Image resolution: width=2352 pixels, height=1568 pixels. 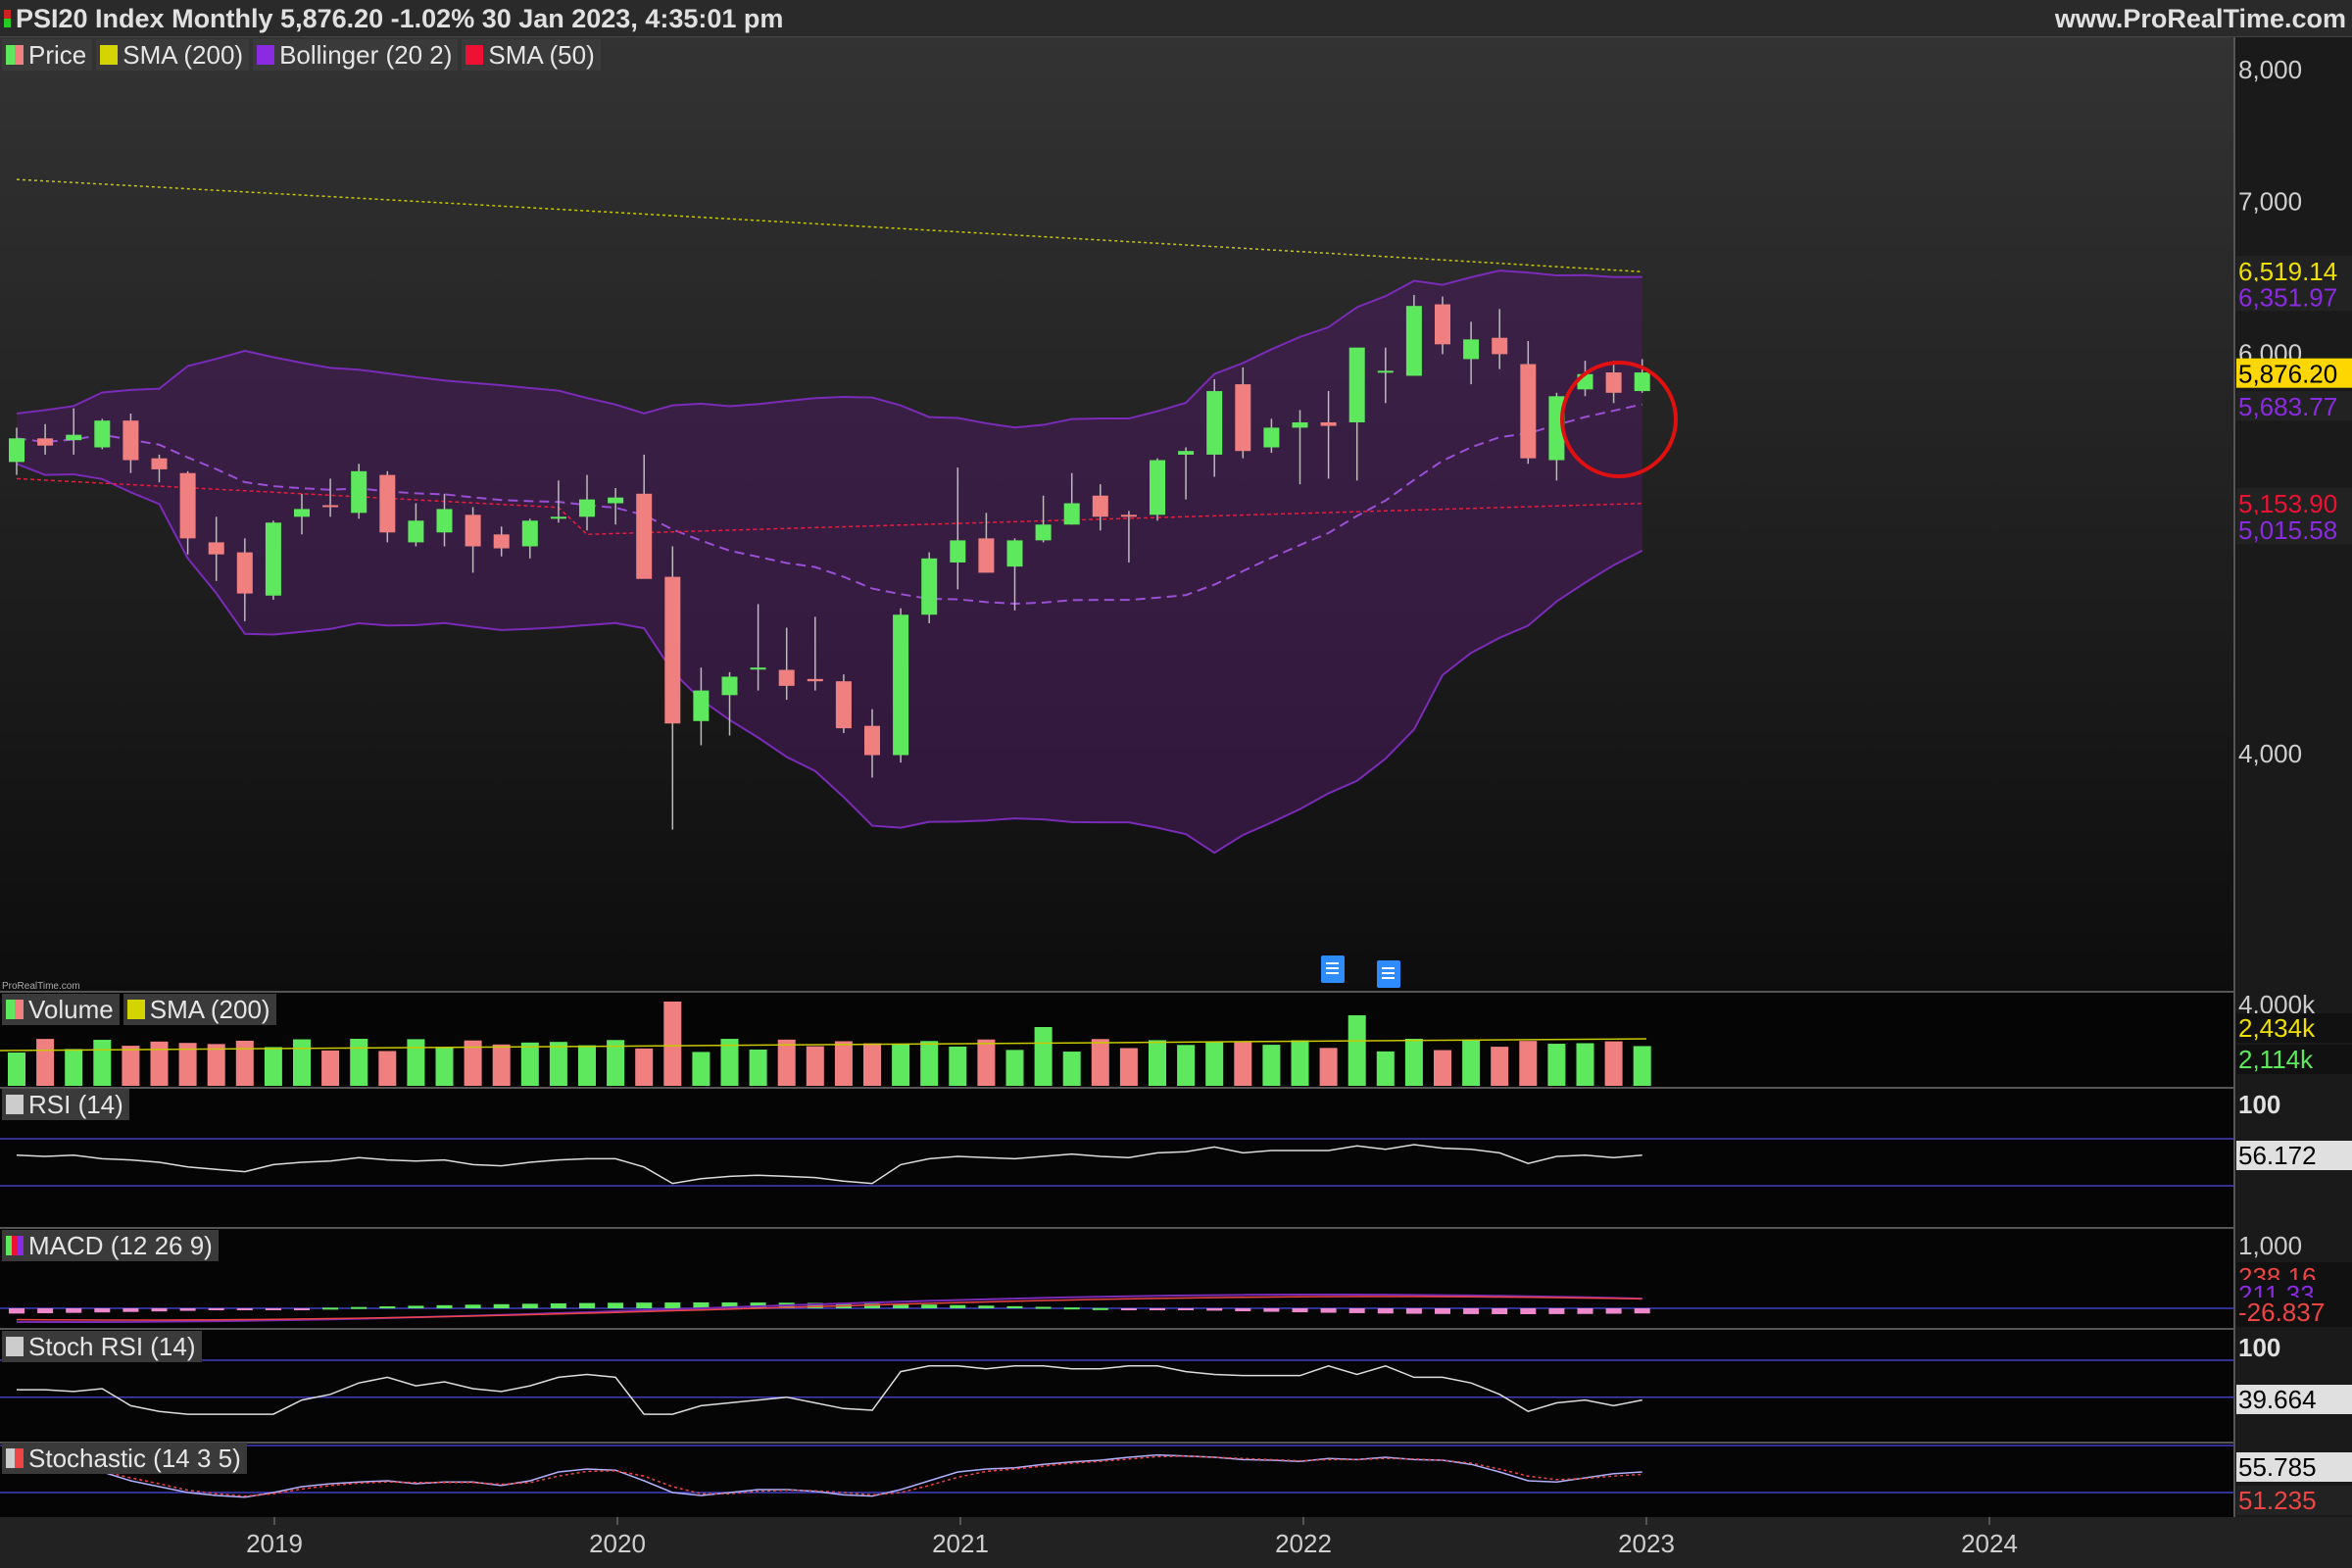 I want to click on stochrsi-line, so click(x=829, y=1390).